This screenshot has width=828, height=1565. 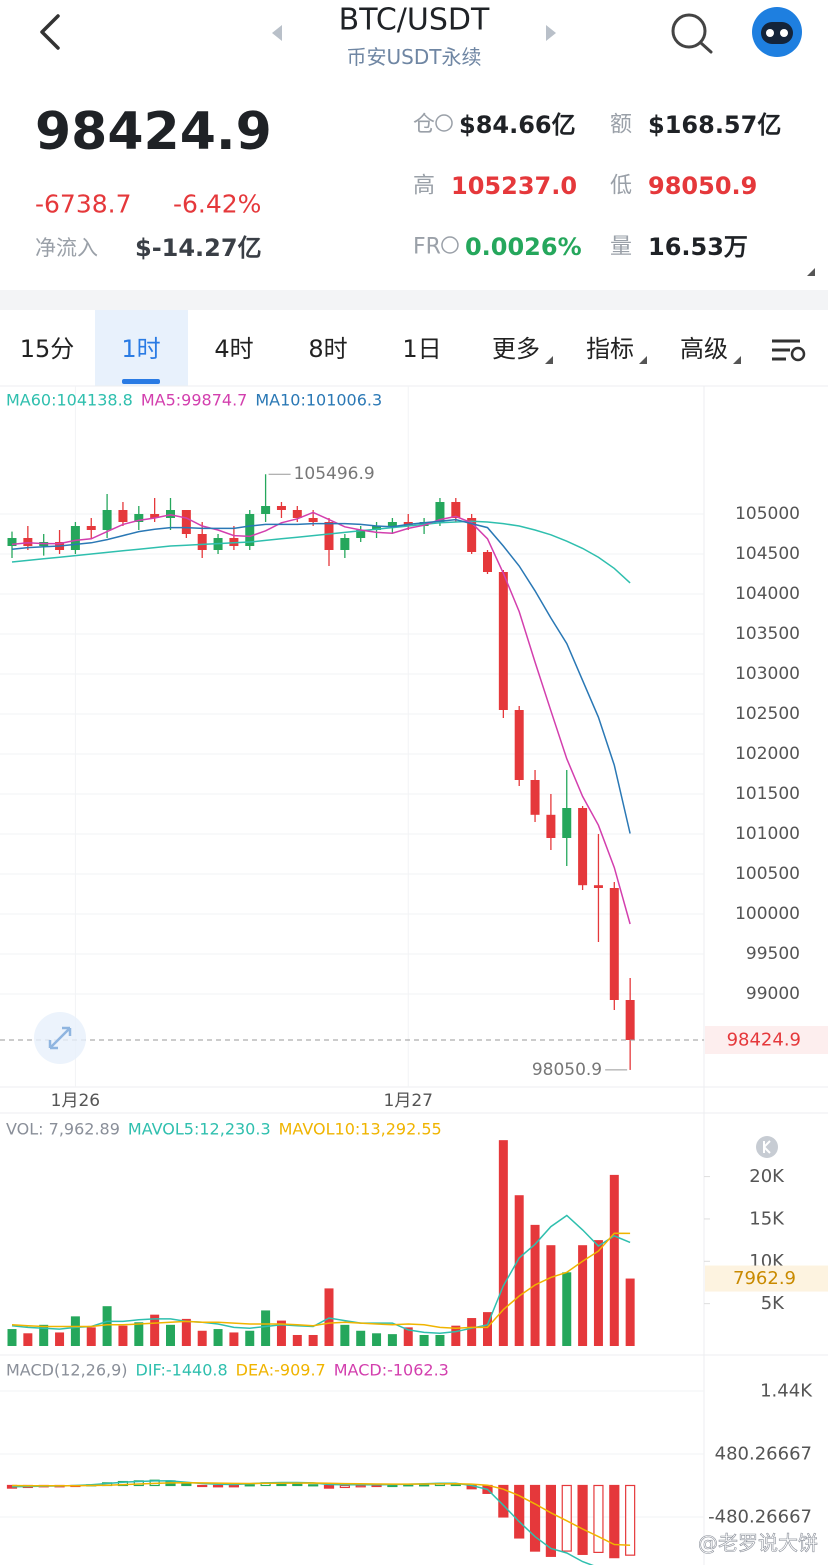 I want to click on tab: 4时, so click(x=233, y=349).